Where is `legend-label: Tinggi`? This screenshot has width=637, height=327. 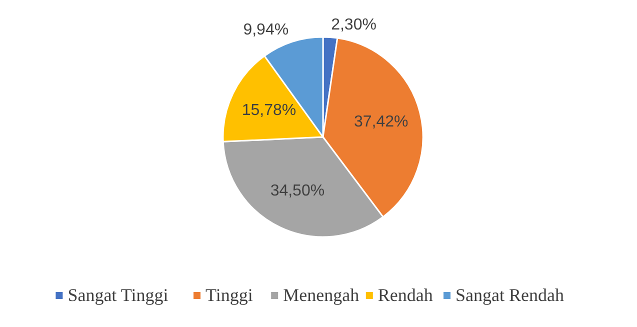
legend-label: Tinggi is located at coordinates (229, 295).